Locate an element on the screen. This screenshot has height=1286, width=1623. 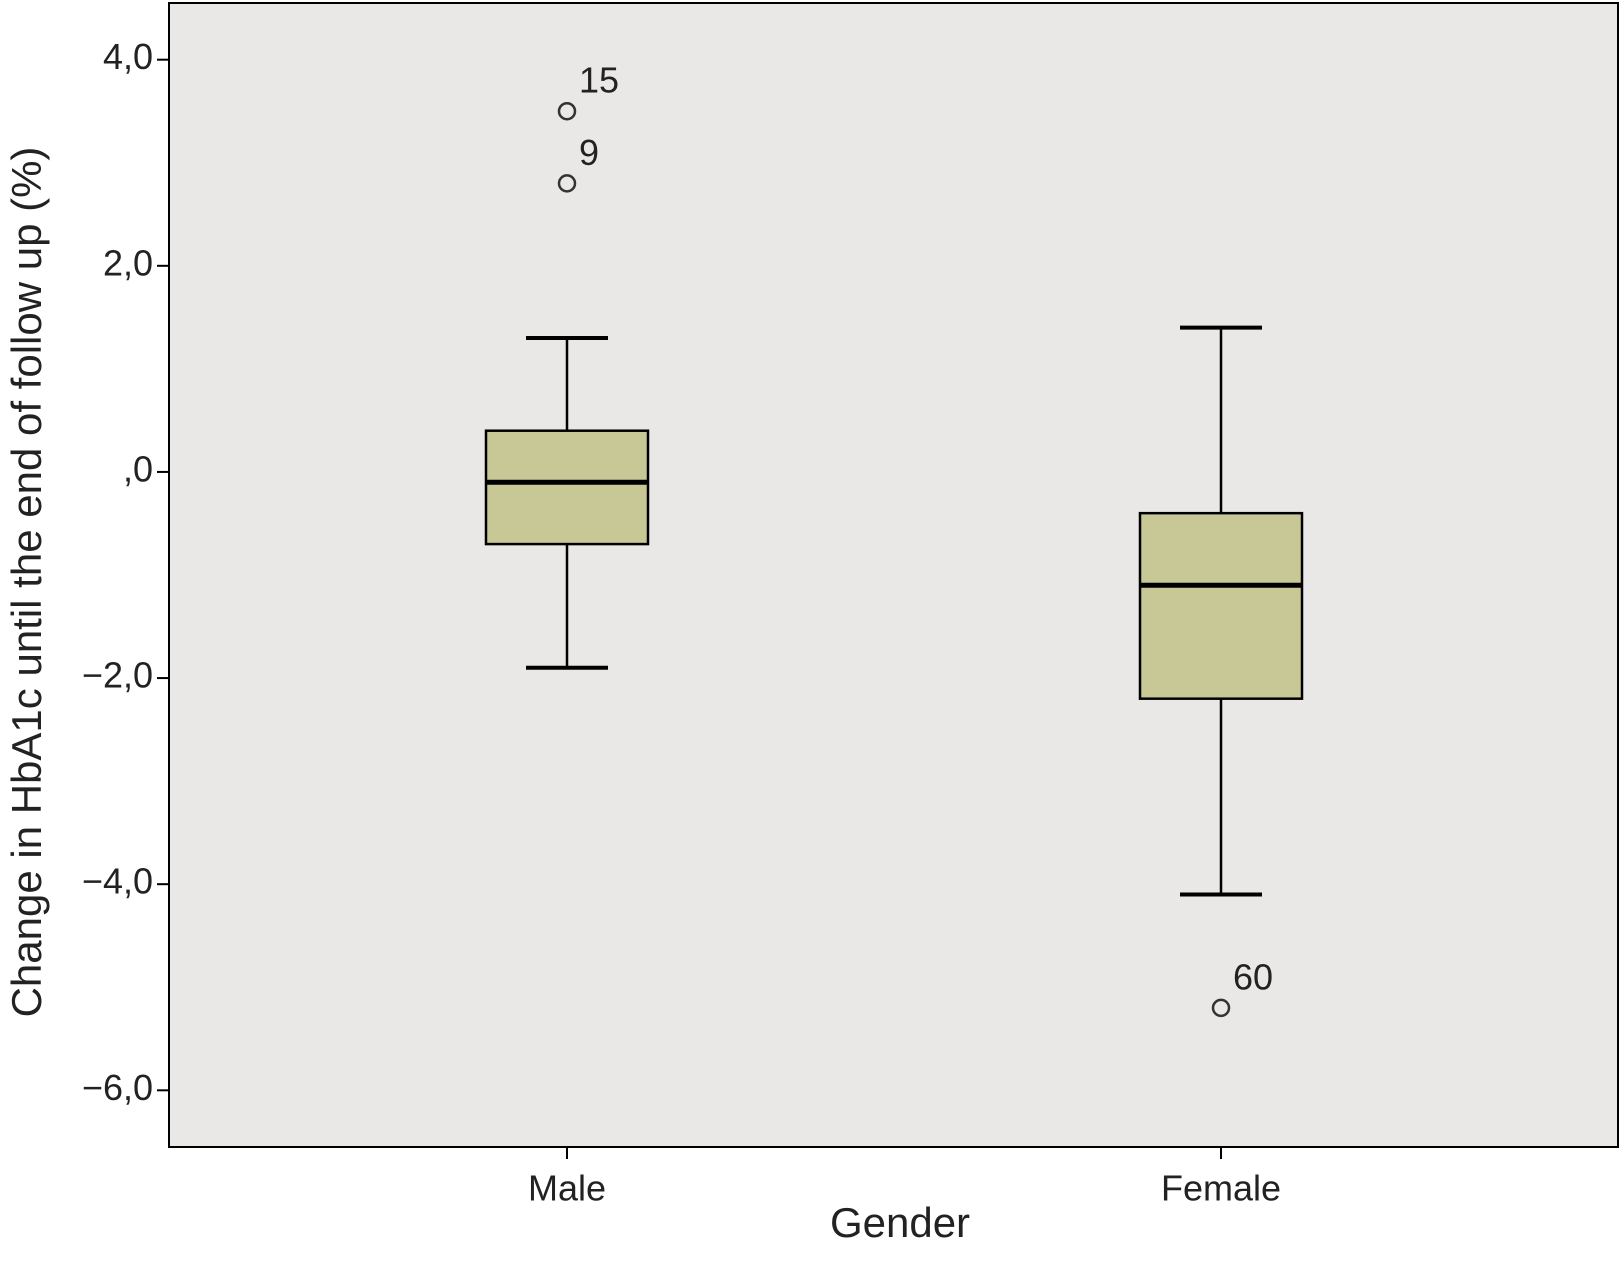
y-tick-label: 4,0 is located at coordinates (128, 56).